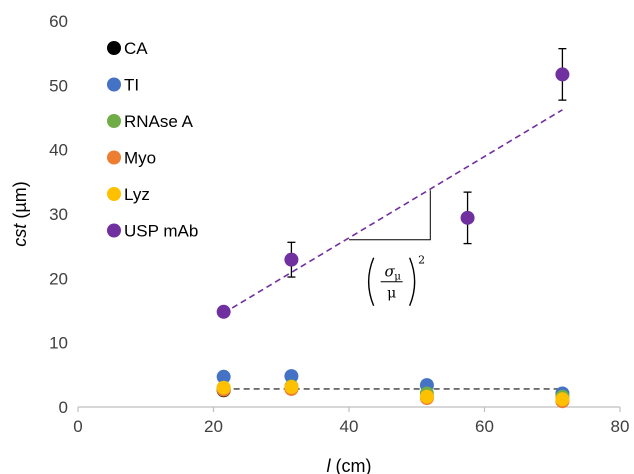 The image size is (634, 474). Describe the element at coordinates (620, 426) in the screenshot. I see `x-tick-label: 80` at that location.